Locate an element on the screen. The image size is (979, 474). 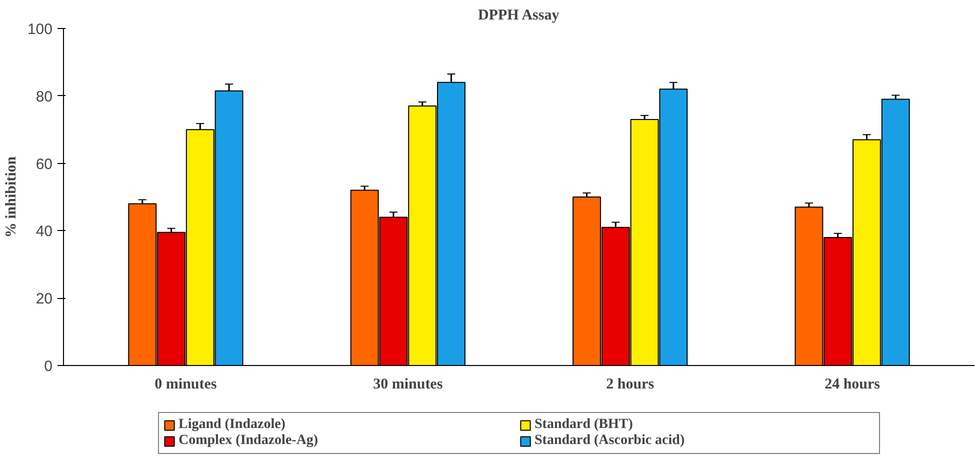
y-tick-label: 100 is located at coordinates (40, 29).